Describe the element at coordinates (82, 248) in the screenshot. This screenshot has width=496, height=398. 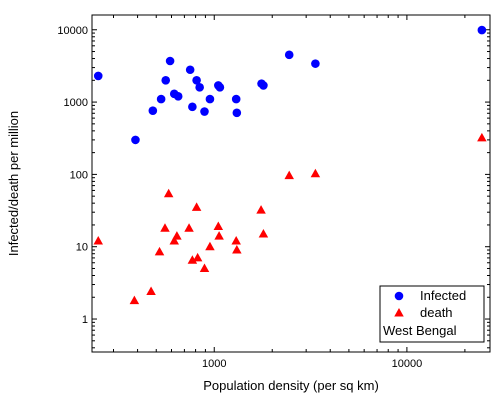
I see `y-tick-label: 10` at that location.